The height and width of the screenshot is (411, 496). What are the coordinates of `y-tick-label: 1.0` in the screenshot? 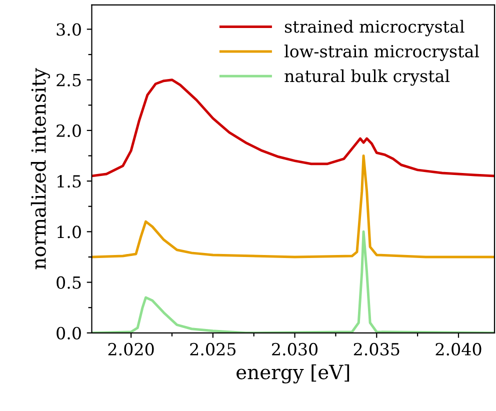 It's located at (69, 232).